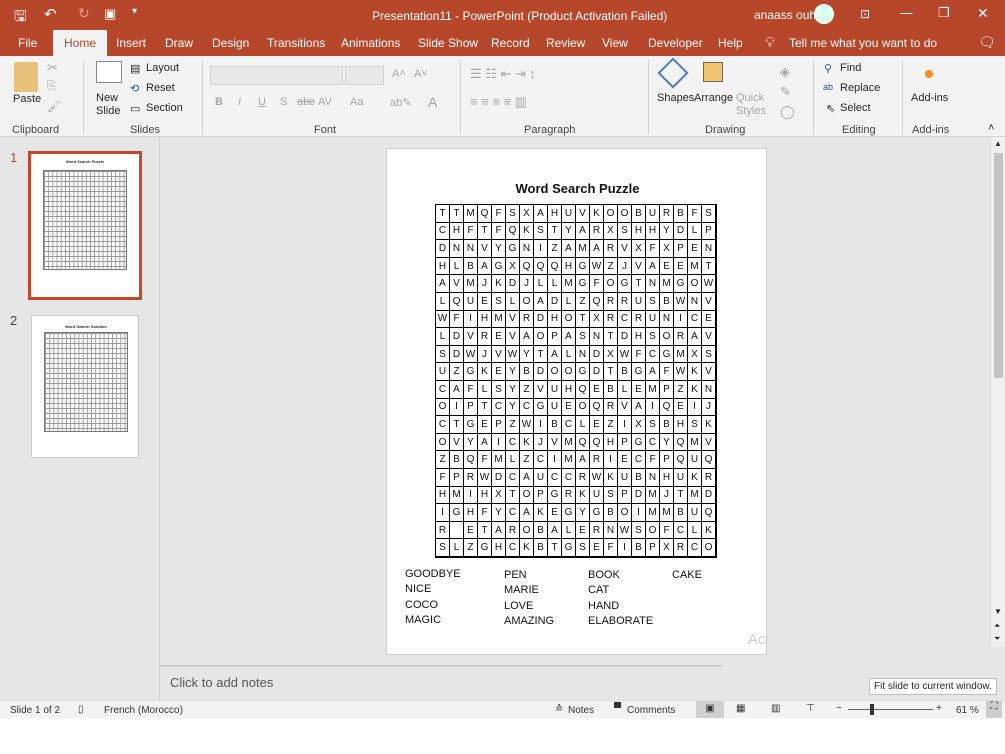 This screenshot has height=754, width=1005. Describe the element at coordinates (559, 709) in the screenshot. I see `notes-icon: ≙` at that location.